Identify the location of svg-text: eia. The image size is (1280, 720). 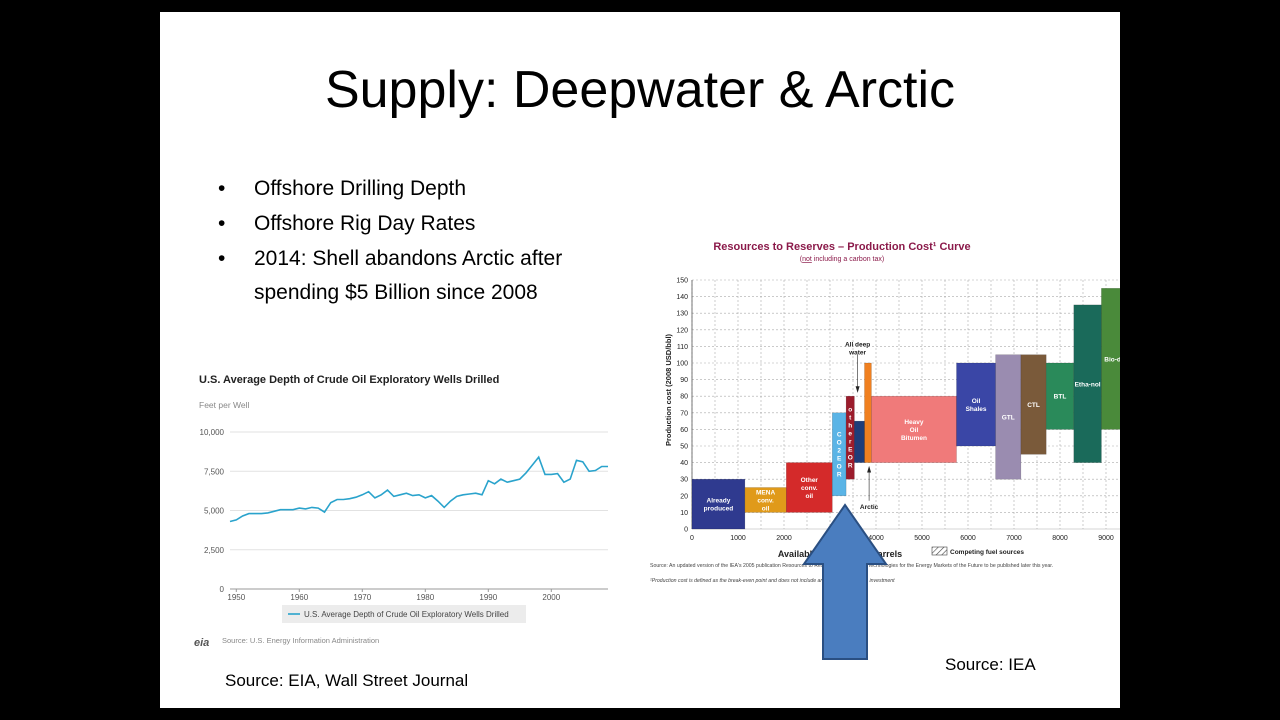
(201, 643).